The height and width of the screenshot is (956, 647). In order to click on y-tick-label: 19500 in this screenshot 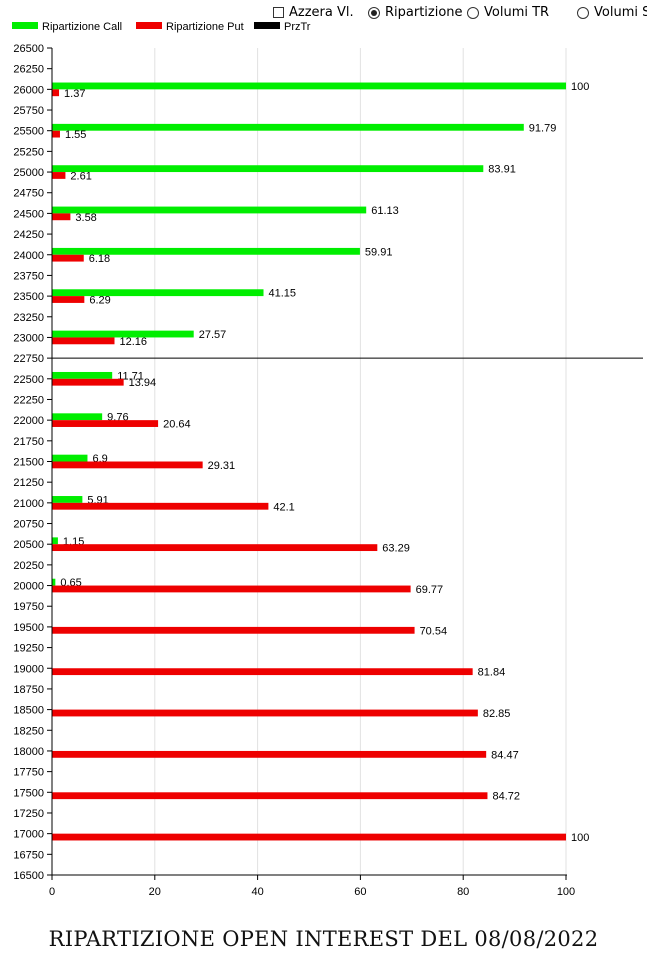, I will do `click(28, 628)`.